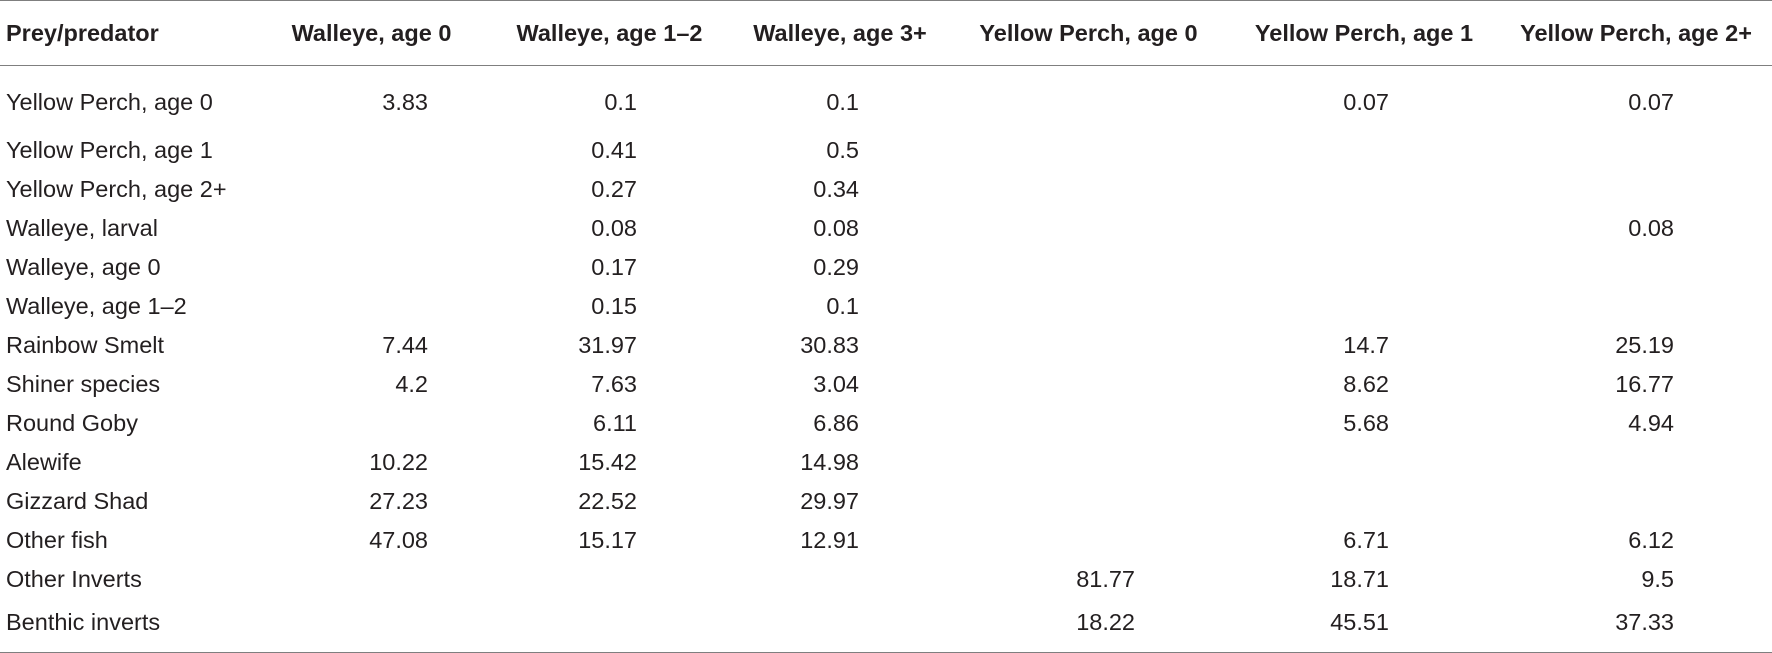  What do you see at coordinates (83, 267) in the screenshot?
I see `row-label: Walleye, age 0` at bounding box center [83, 267].